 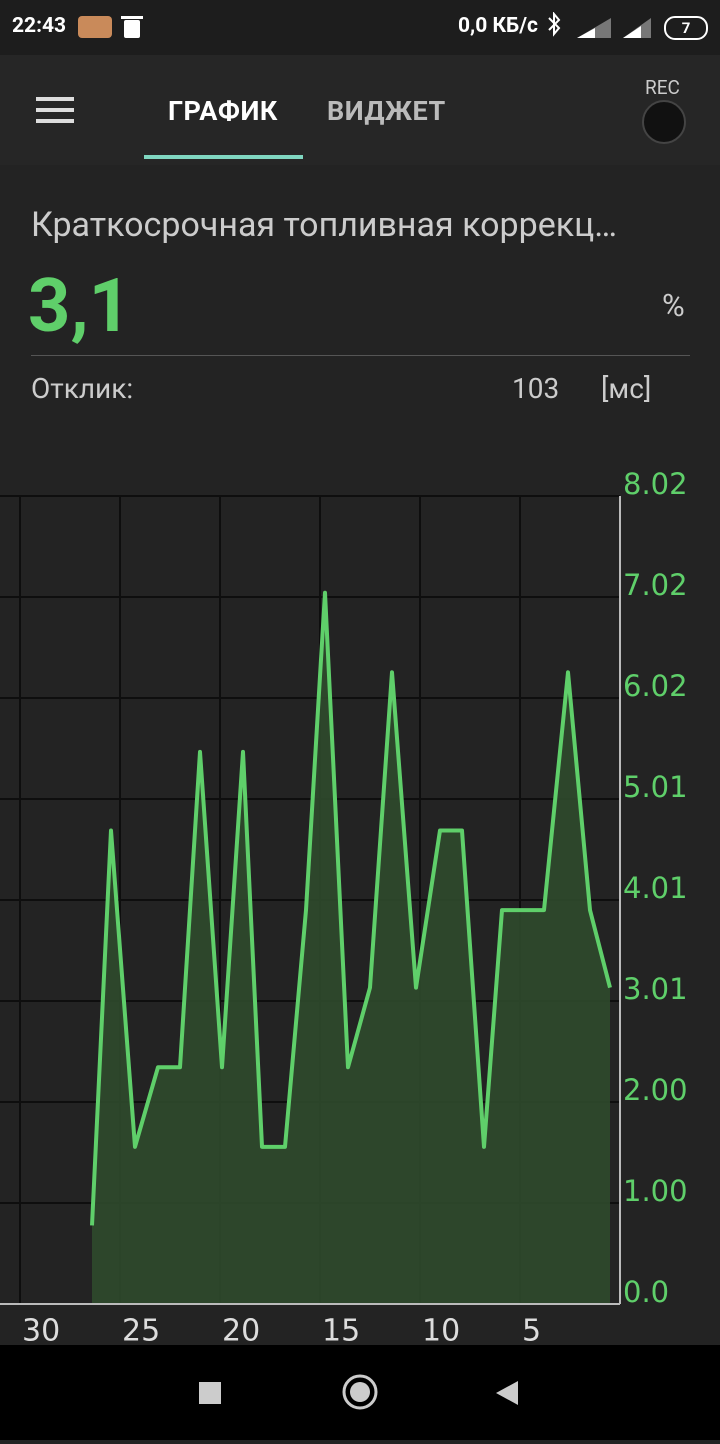 I want to click on y-tick-label: 6.02, so click(x=655, y=686).